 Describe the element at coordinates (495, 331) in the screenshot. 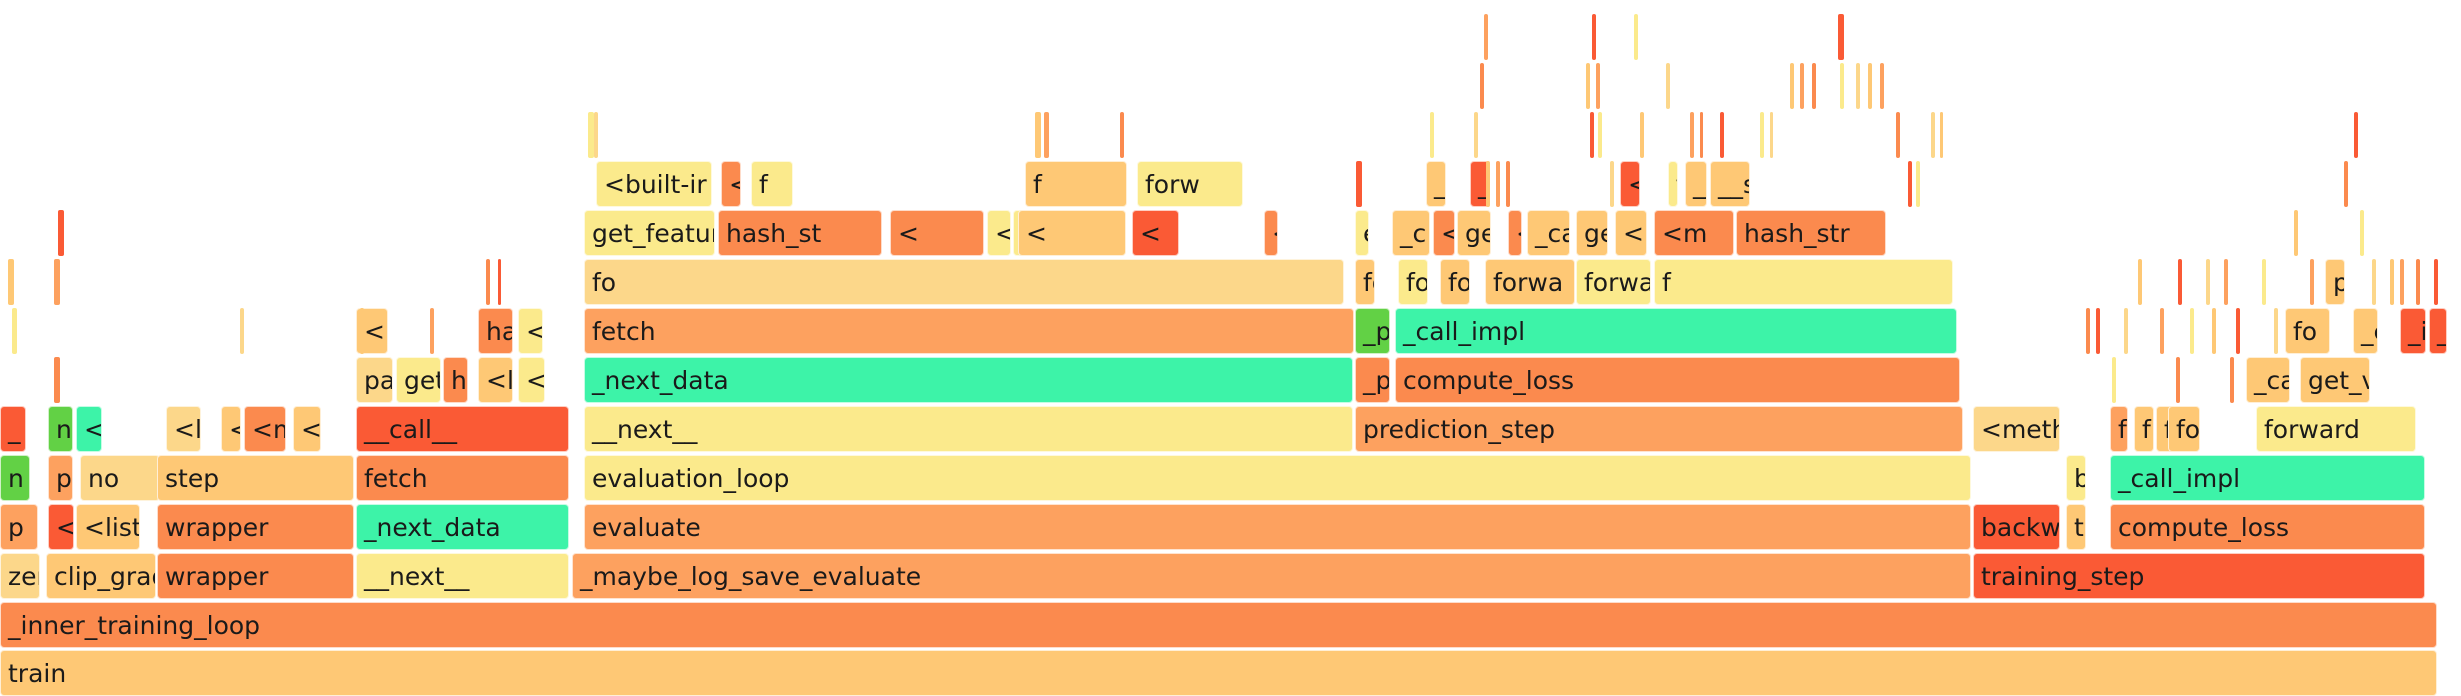

I see `flame-frame: ha` at that location.